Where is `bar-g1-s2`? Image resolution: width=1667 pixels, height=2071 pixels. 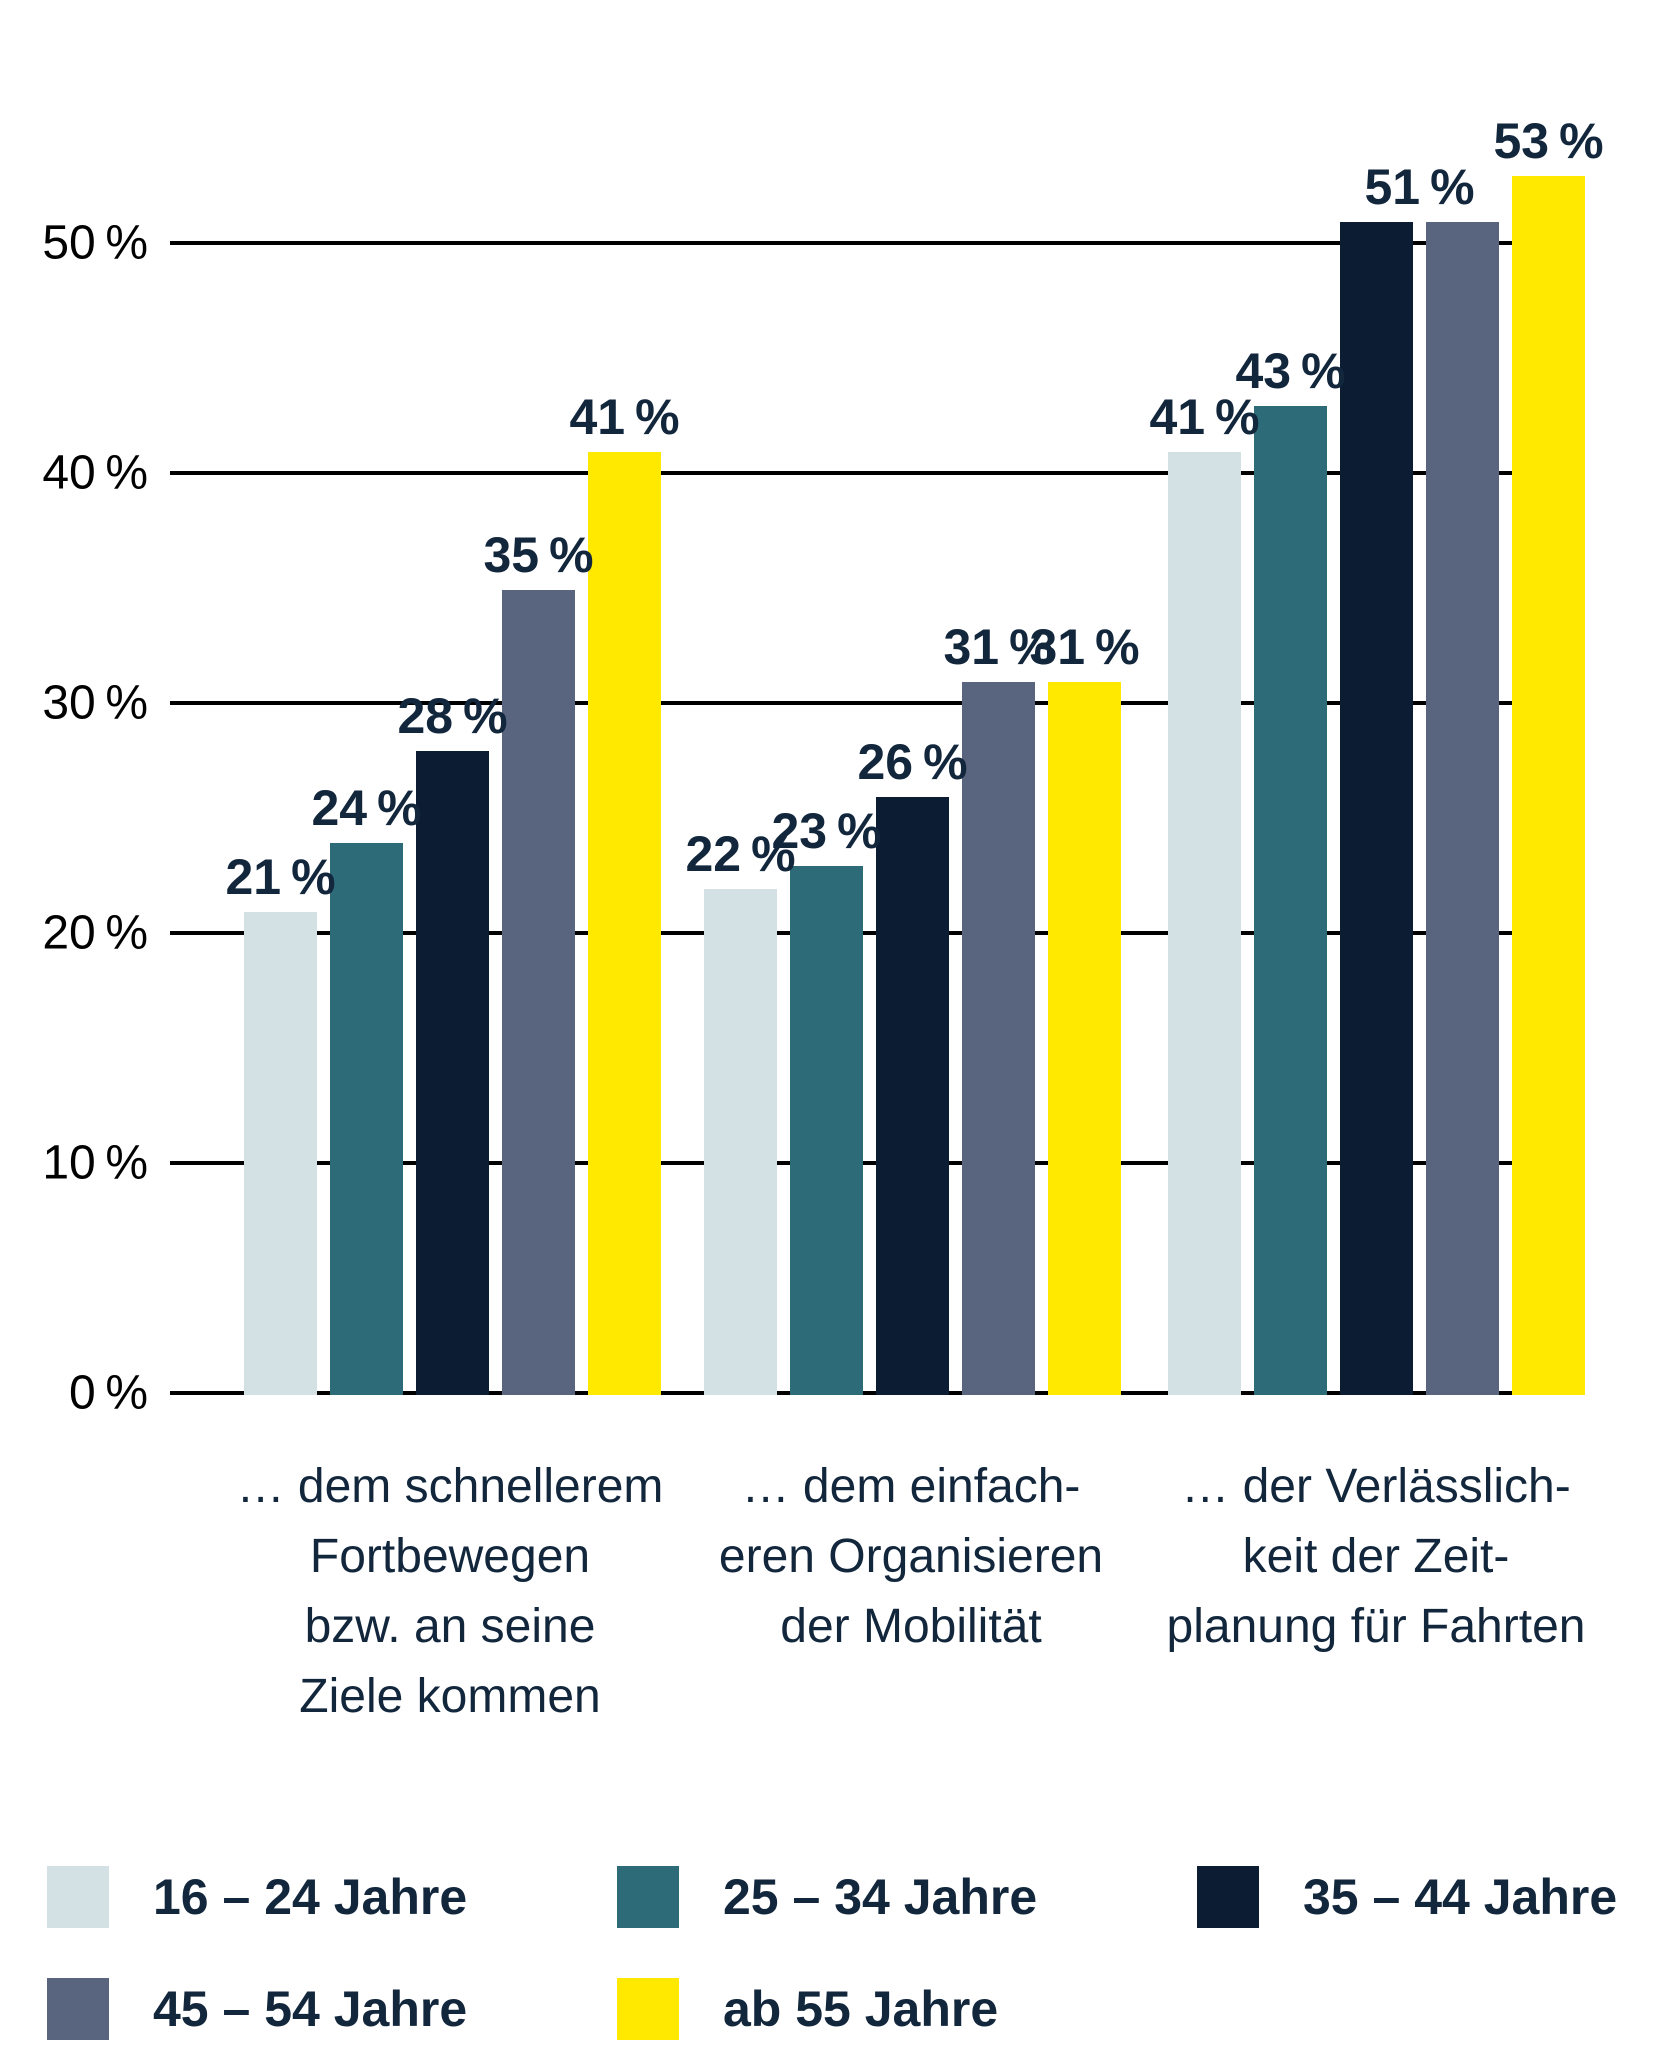
bar-g1-s2 is located at coordinates (366, 1119).